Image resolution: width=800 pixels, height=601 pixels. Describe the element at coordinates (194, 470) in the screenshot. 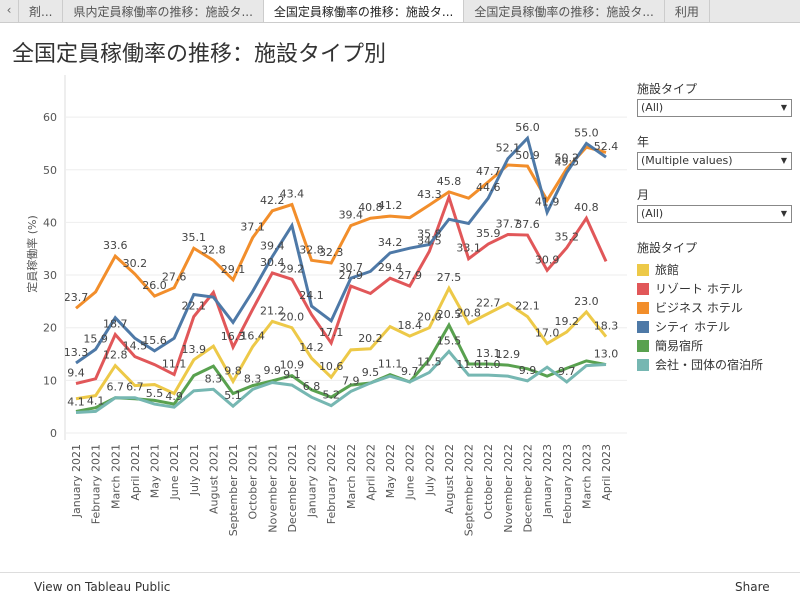

I see `x-tick-label: July 2021` at that location.